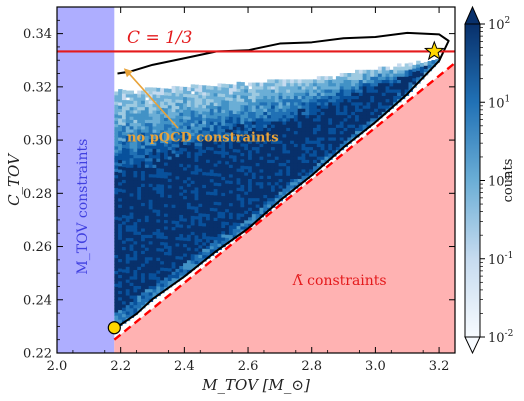  What do you see at coordinates (472, 180) in the screenshot?
I see `colorbar-gradient` at bounding box center [472, 180].